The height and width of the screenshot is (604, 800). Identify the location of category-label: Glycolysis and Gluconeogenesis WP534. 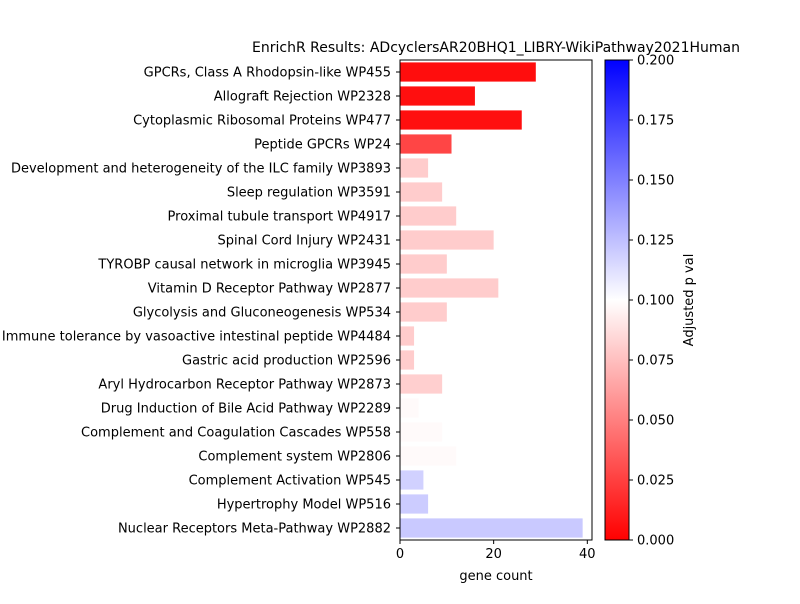
(262, 313).